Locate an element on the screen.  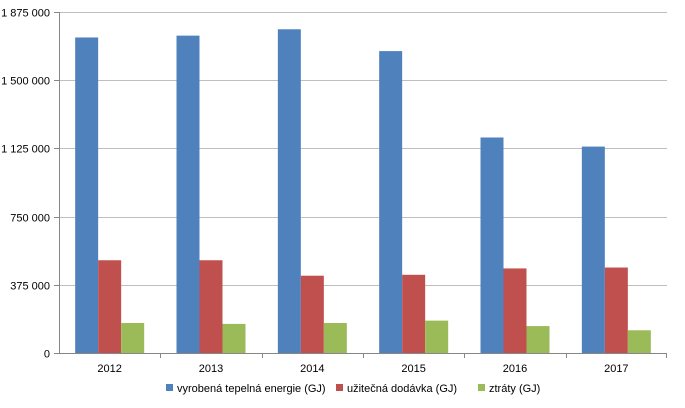
bar-3-2016 is located at coordinates (538, 339).